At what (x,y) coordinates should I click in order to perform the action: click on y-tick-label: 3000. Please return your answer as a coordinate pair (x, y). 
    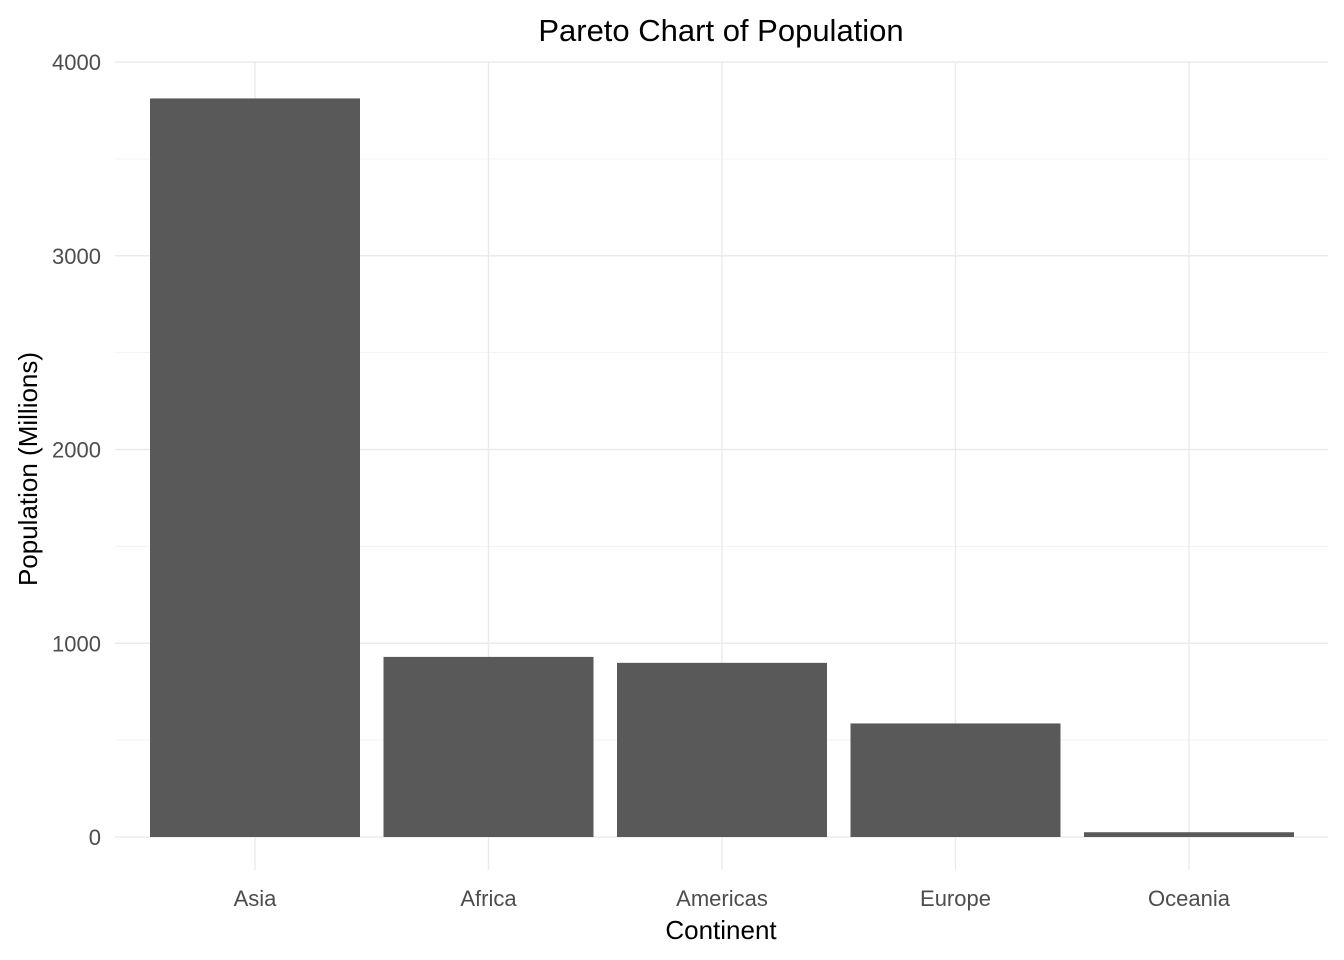
    Looking at the image, I should click on (76, 256).